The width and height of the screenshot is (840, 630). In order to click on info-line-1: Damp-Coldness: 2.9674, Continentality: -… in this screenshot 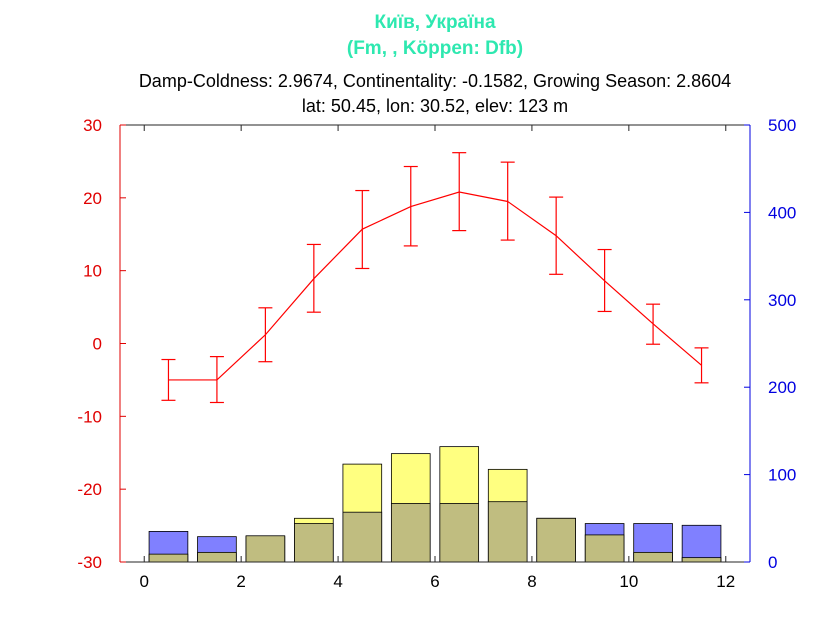, I will do `click(435, 81)`.